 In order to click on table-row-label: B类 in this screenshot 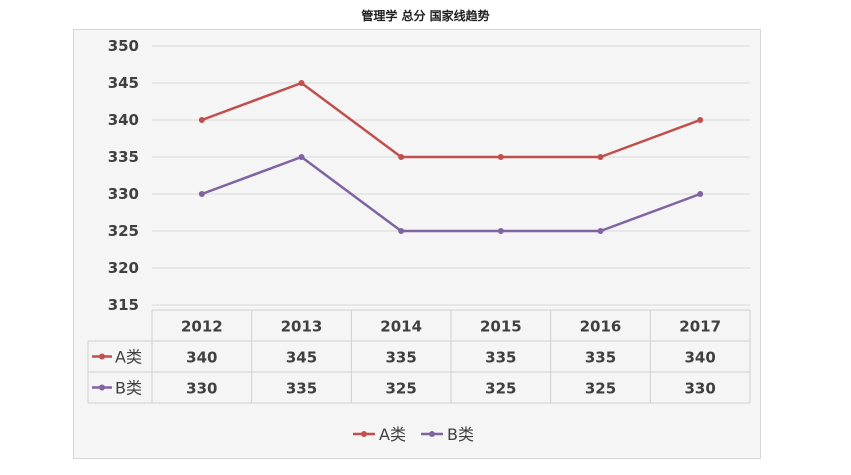, I will do `click(128, 388)`.